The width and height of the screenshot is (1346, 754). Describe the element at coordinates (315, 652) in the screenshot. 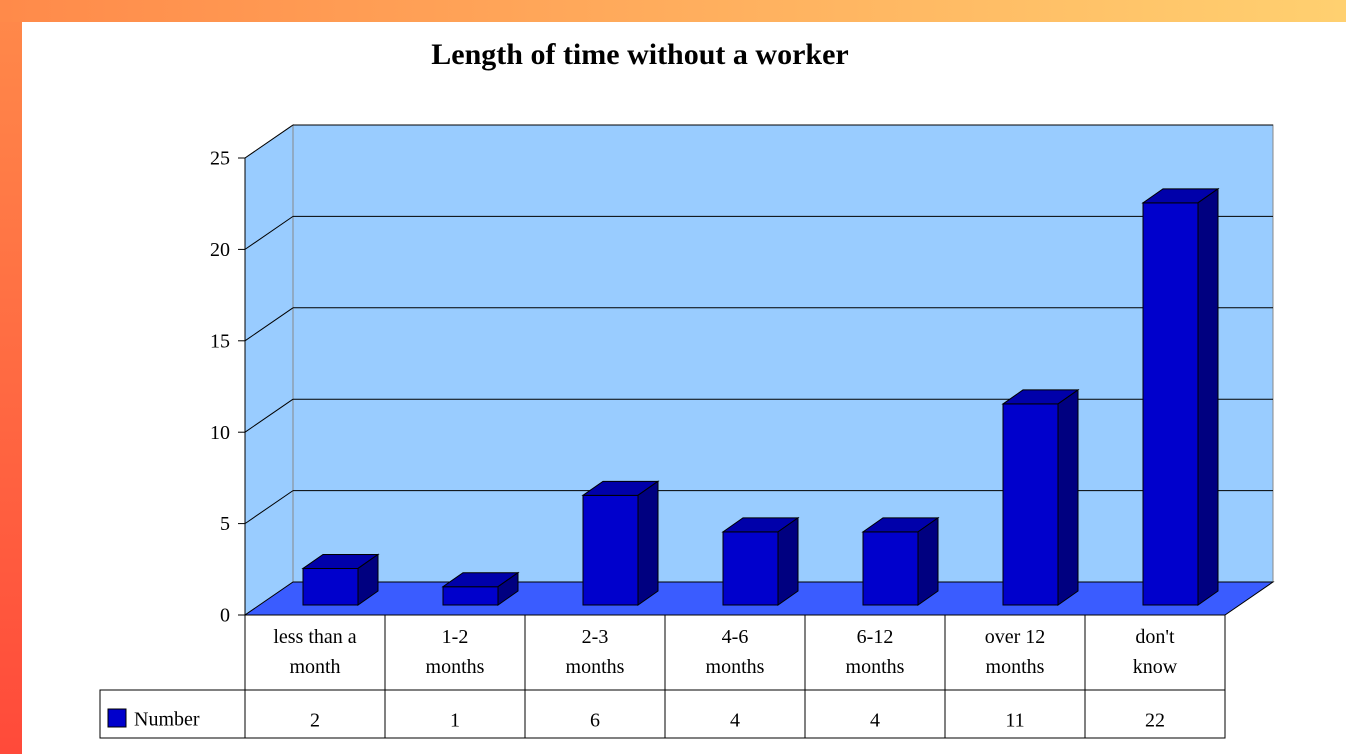

I see `x-tick-label: less than a month` at that location.